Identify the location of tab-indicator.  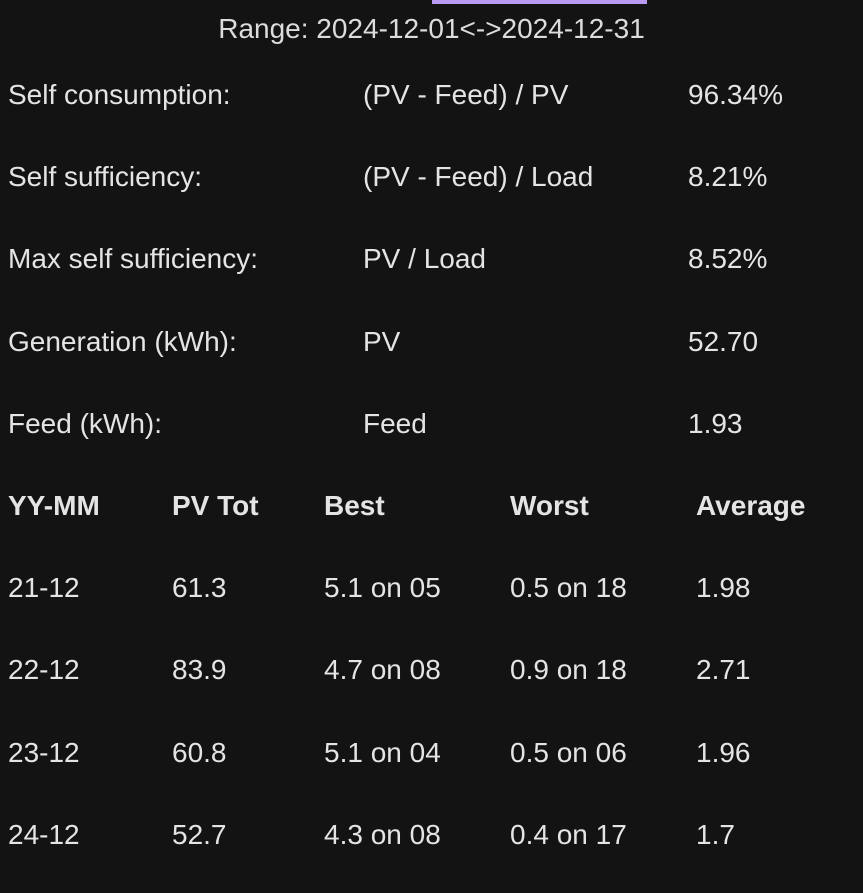
(539, 2).